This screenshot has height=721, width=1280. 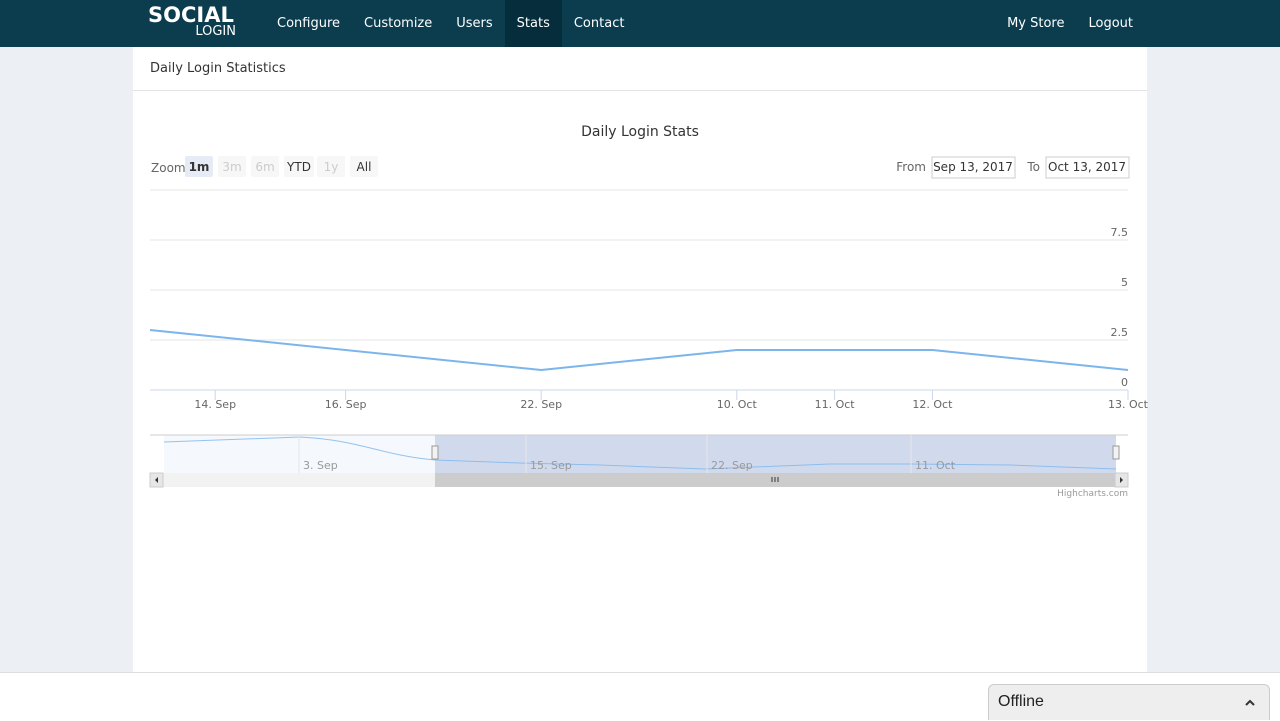 What do you see at coordinates (1092, 494) in the screenshot?
I see `credits: Highcharts.com` at bounding box center [1092, 494].